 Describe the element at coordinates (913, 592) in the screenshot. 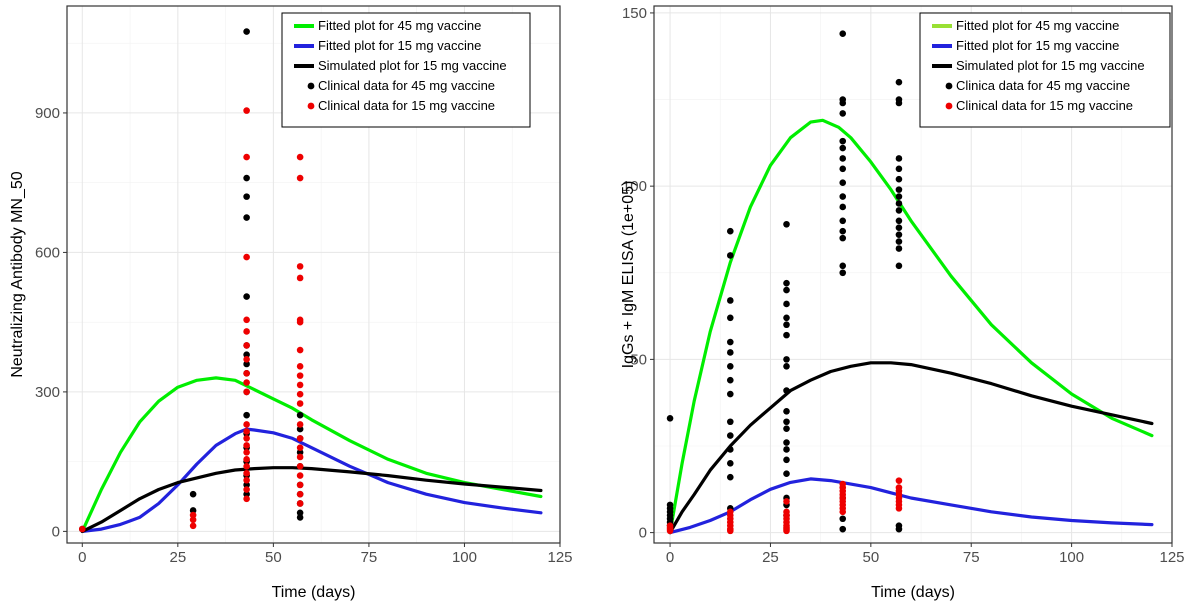

I see `x-axis-title: Time (days)` at that location.